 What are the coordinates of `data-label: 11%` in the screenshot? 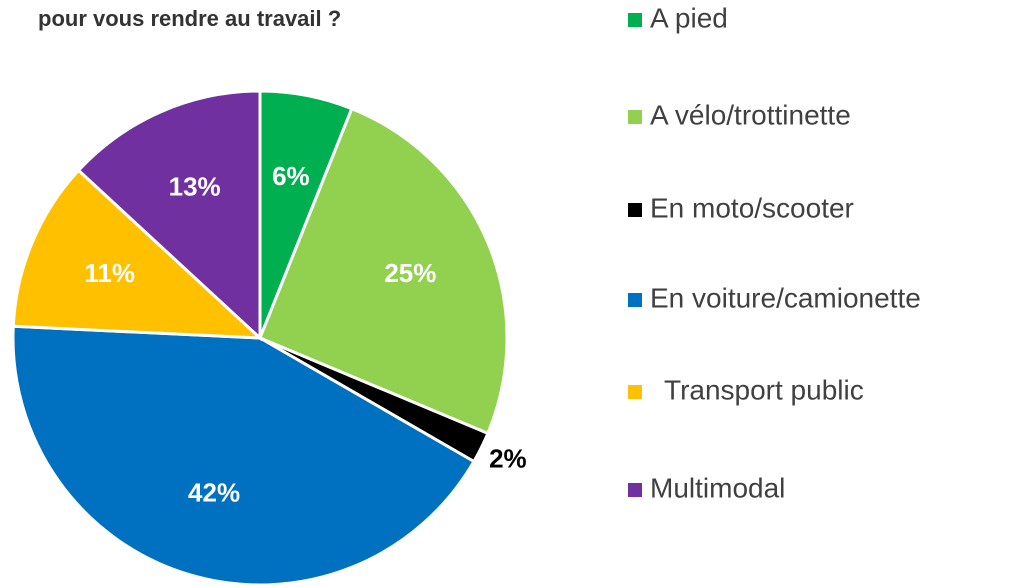 It's located at (109, 273).